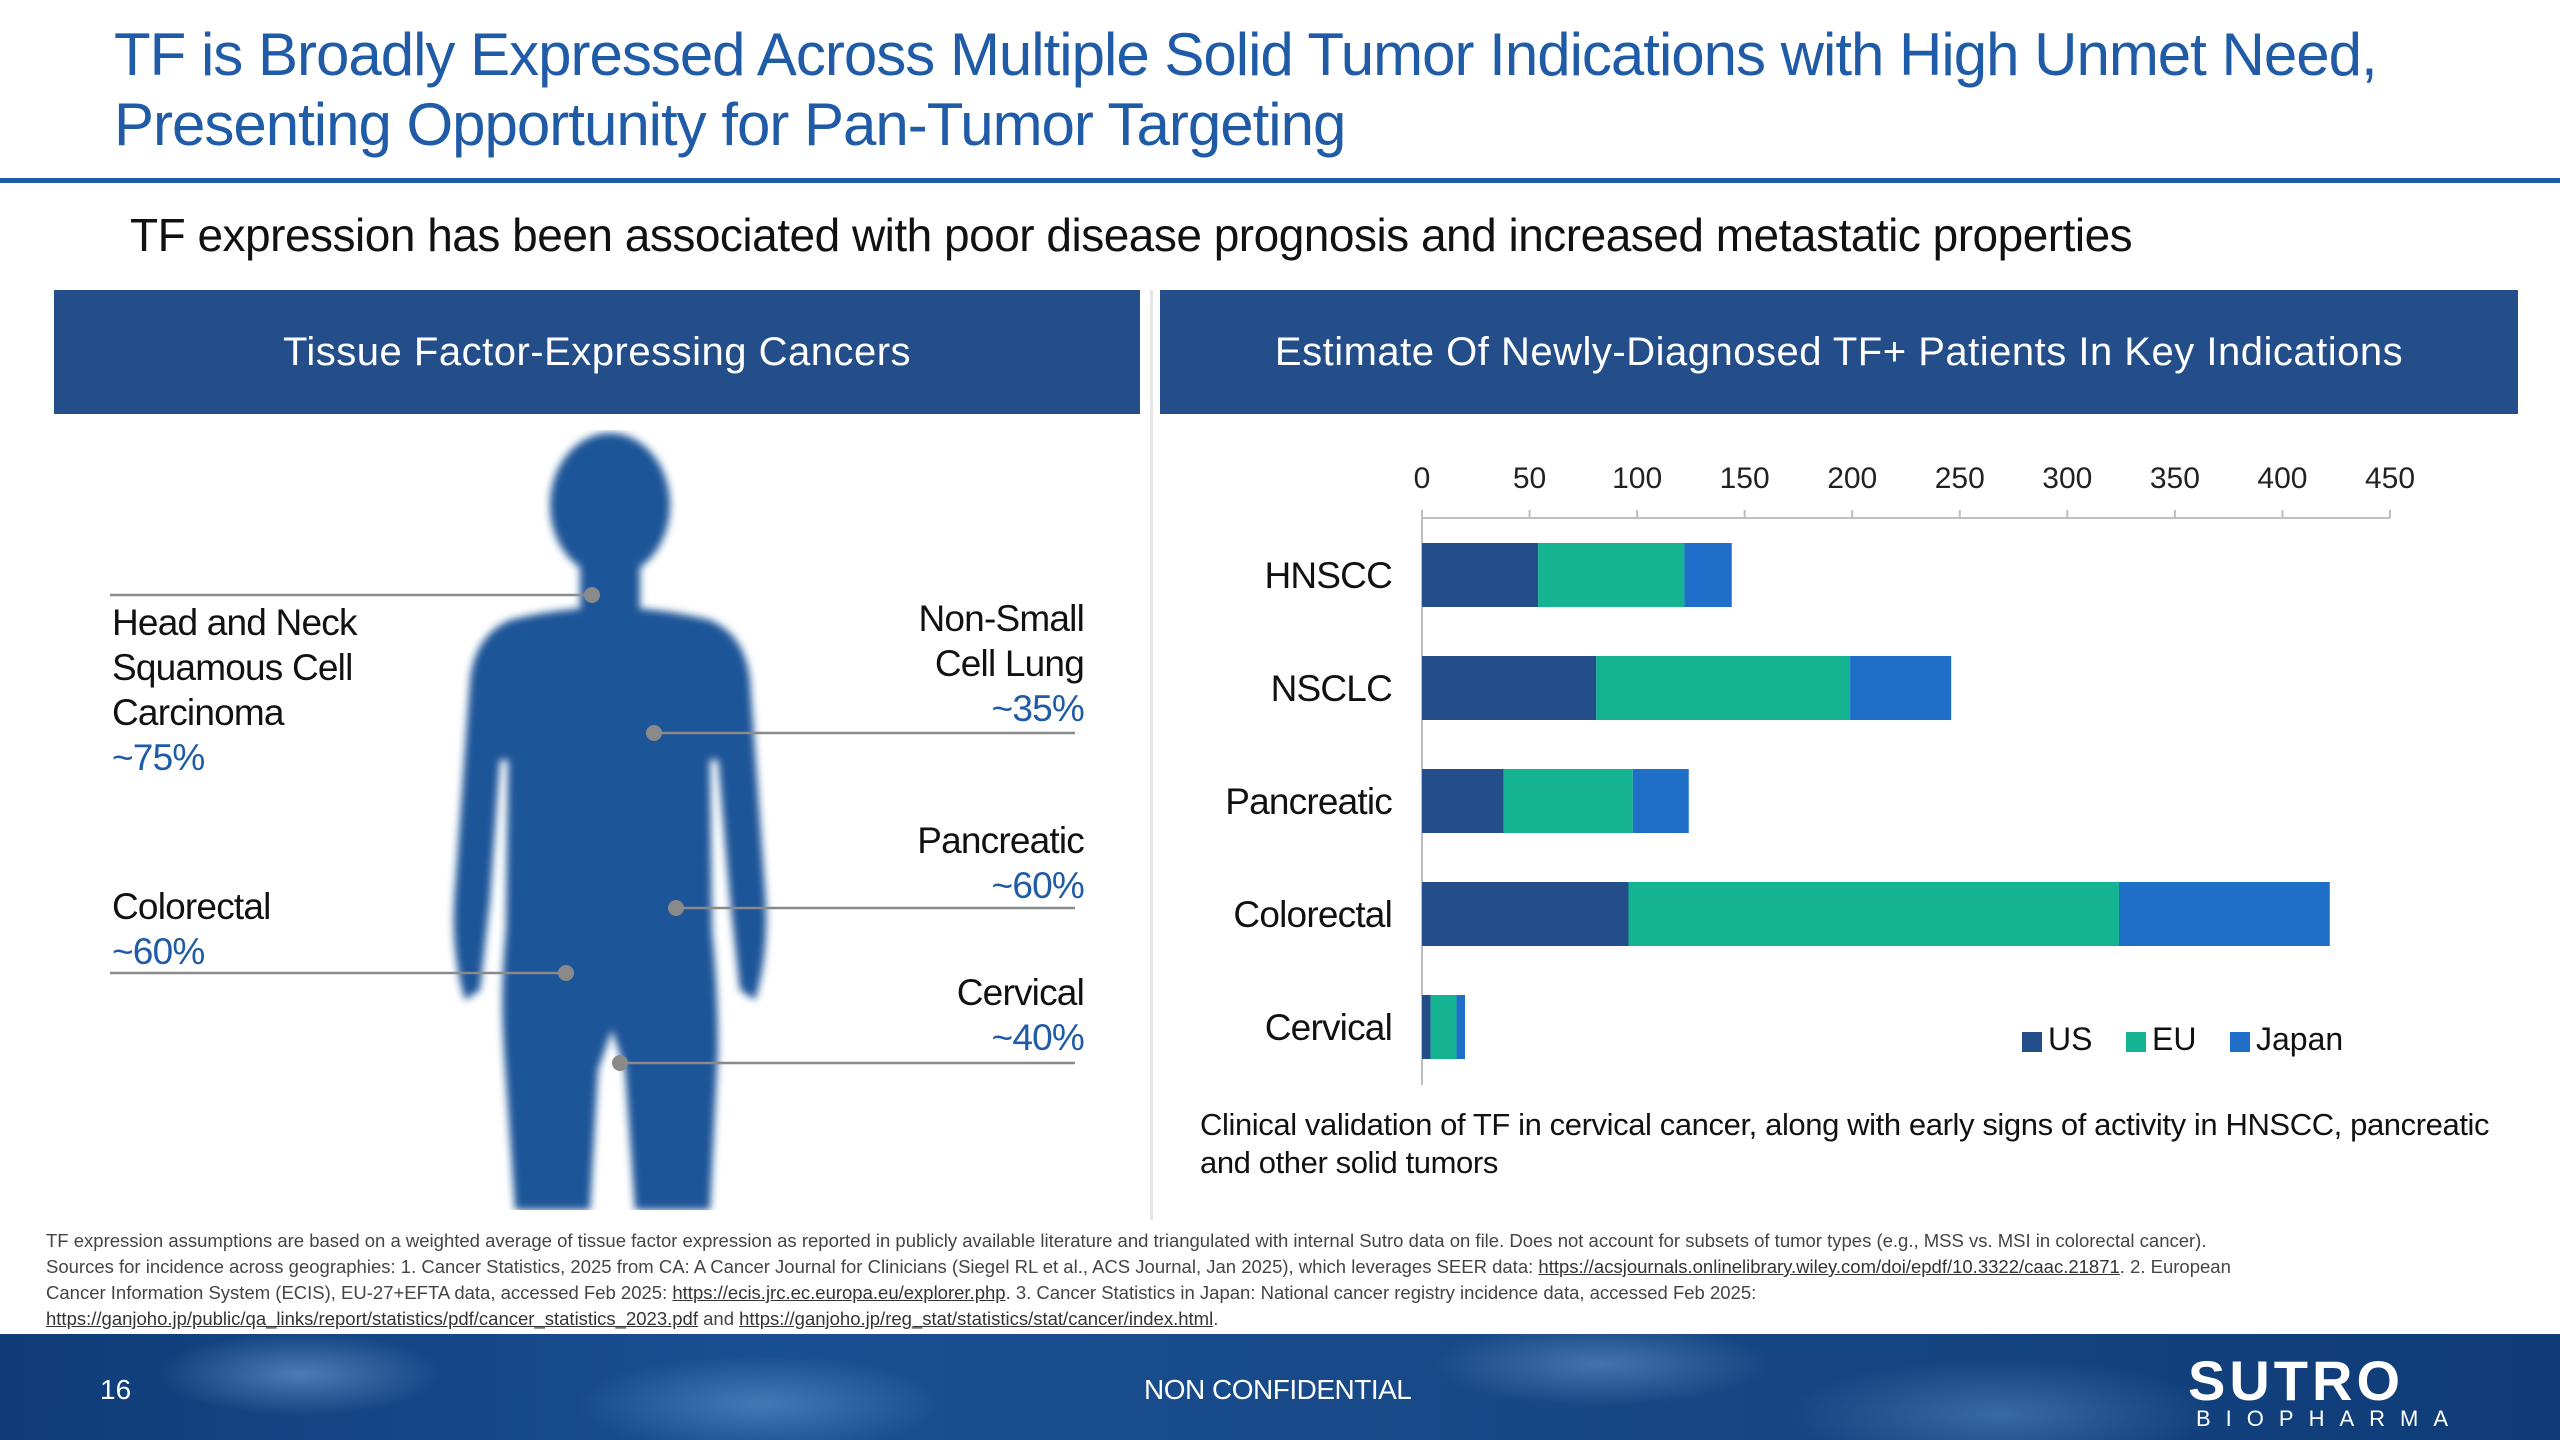 The image size is (2560, 1440). I want to click on x-tick-label: 350, so click(2175, 478).